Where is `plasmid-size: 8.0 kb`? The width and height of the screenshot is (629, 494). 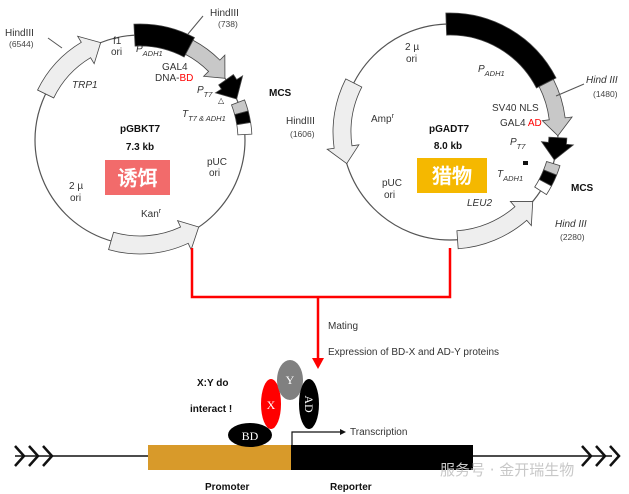 plasmid-size: 8.0 kb is located at coordinates (448, 146).